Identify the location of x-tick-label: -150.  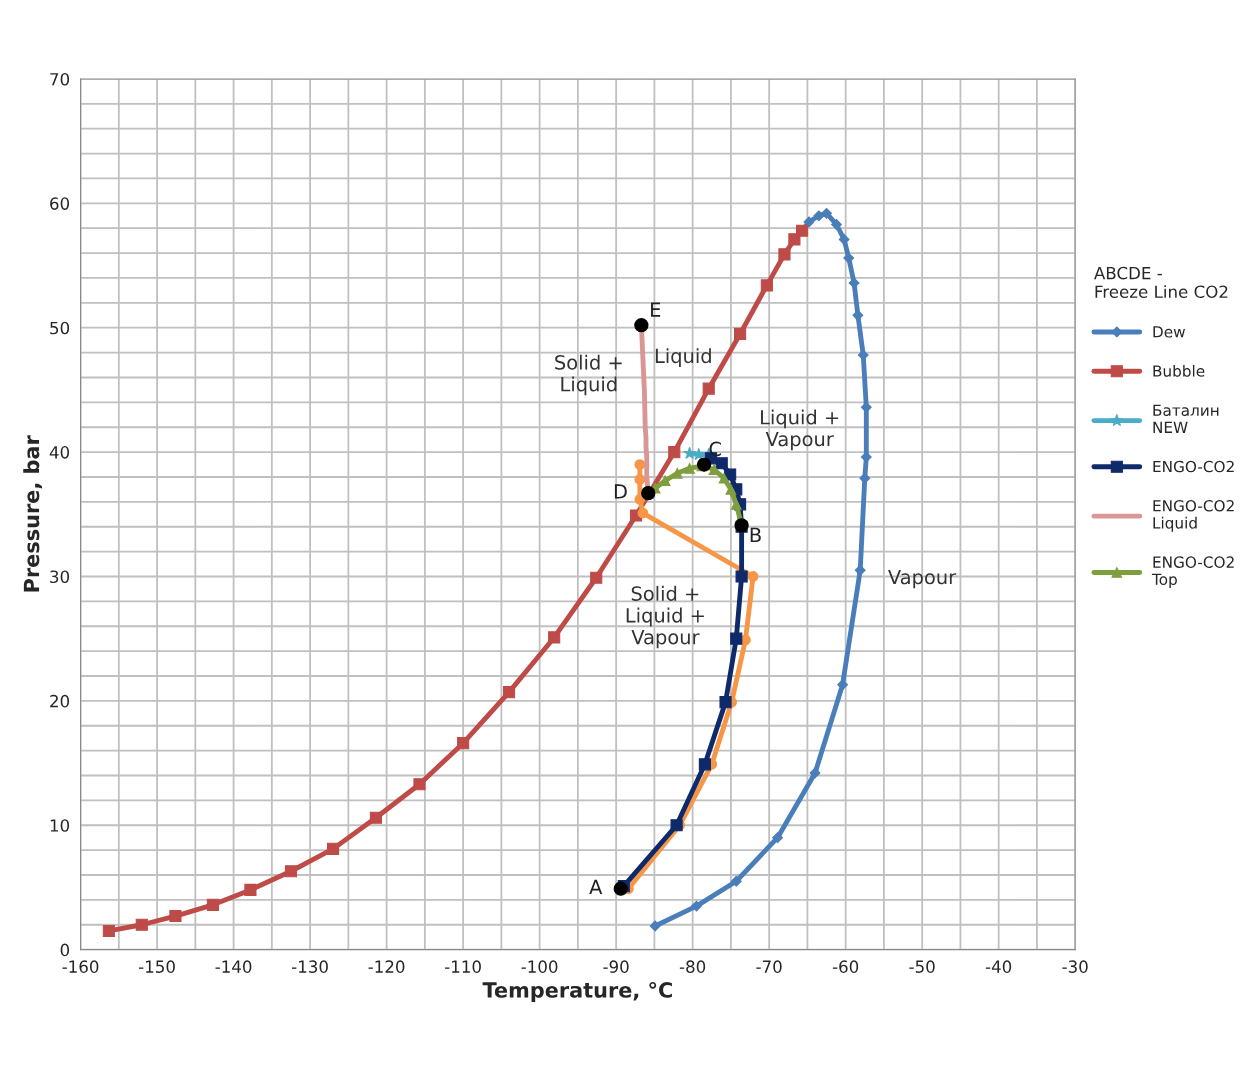
(156, 966).